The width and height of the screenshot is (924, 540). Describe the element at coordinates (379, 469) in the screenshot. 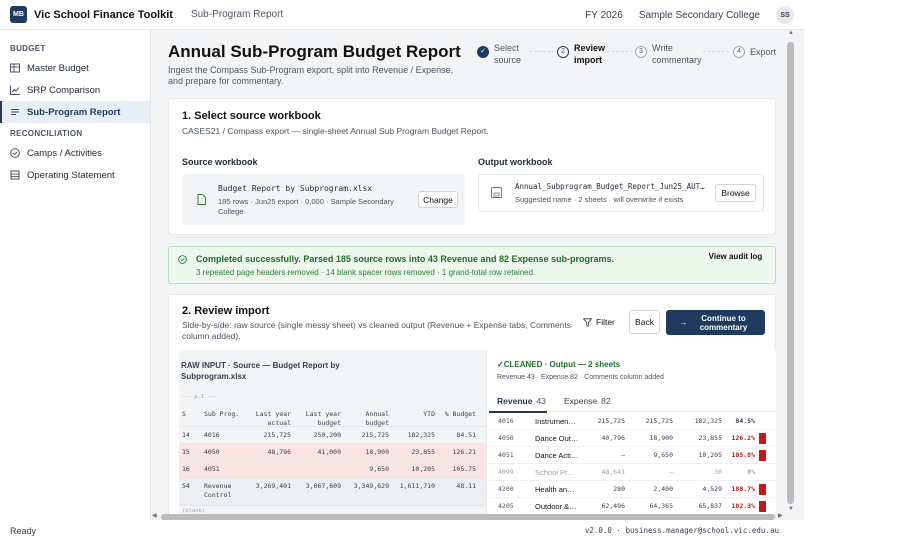

I see `raw-cell-ab: 9,650` at that location.